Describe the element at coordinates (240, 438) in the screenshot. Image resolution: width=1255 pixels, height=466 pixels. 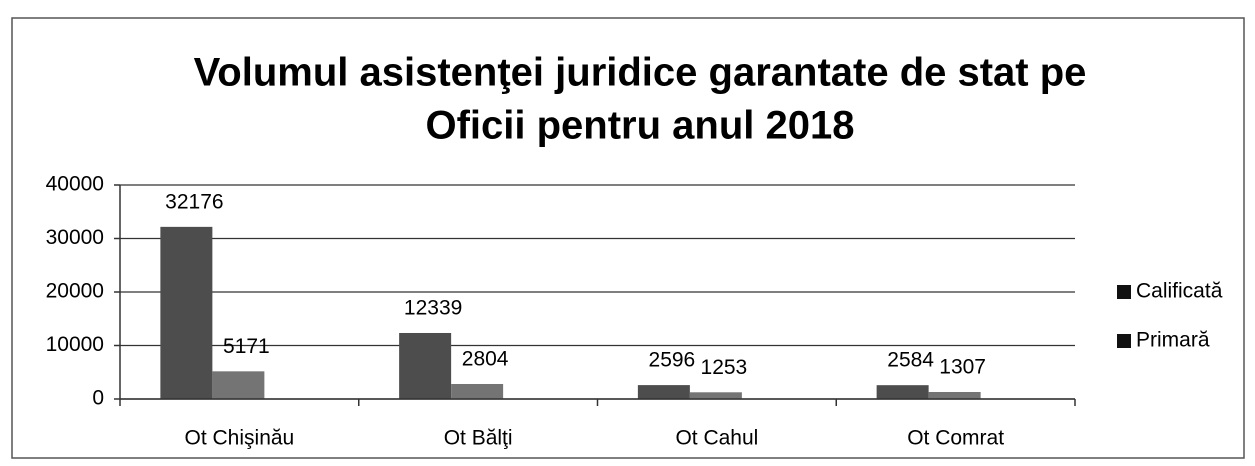
I see `x-tick-label: Ot Chişinău` at that location.